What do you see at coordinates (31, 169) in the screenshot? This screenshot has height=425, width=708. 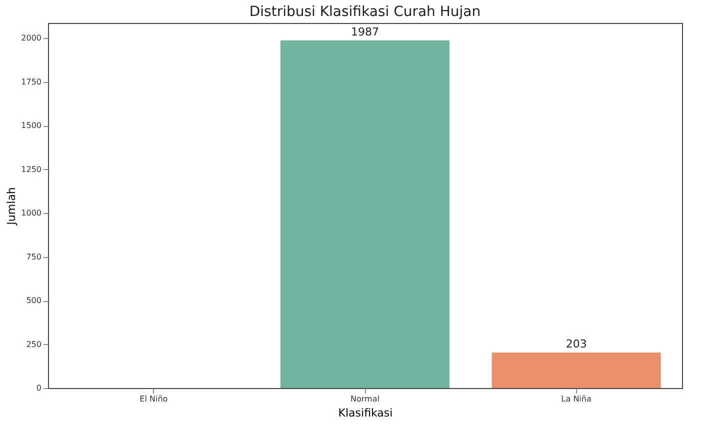 I see `y-tick-label: 1250` at bounding box center [31, 169].